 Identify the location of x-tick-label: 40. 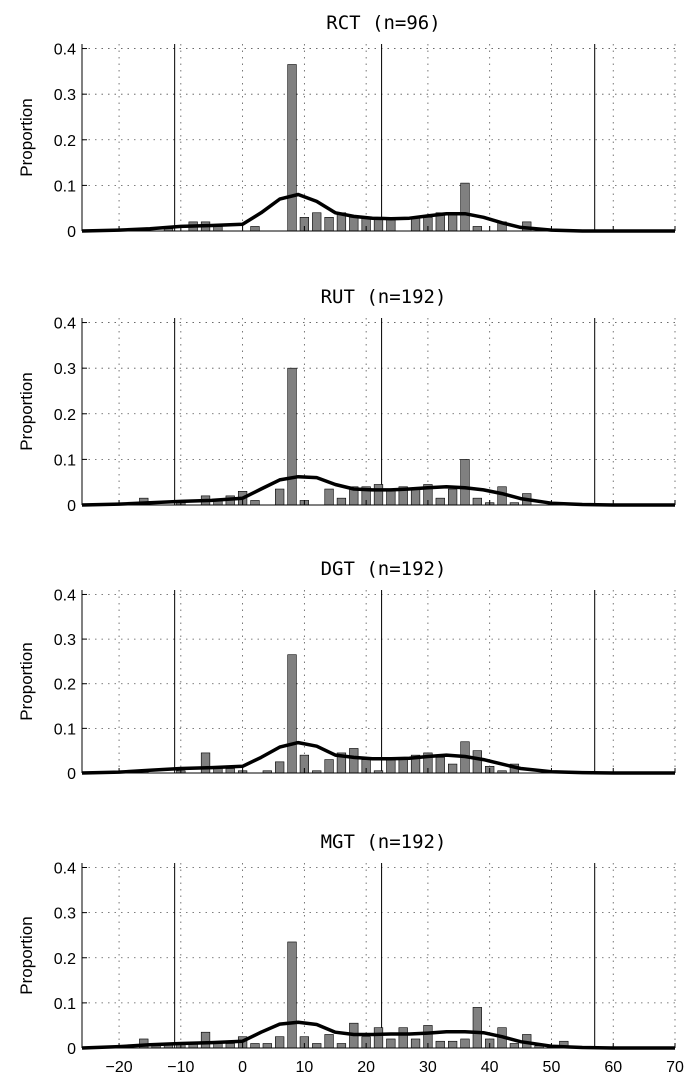
(490, 1067).